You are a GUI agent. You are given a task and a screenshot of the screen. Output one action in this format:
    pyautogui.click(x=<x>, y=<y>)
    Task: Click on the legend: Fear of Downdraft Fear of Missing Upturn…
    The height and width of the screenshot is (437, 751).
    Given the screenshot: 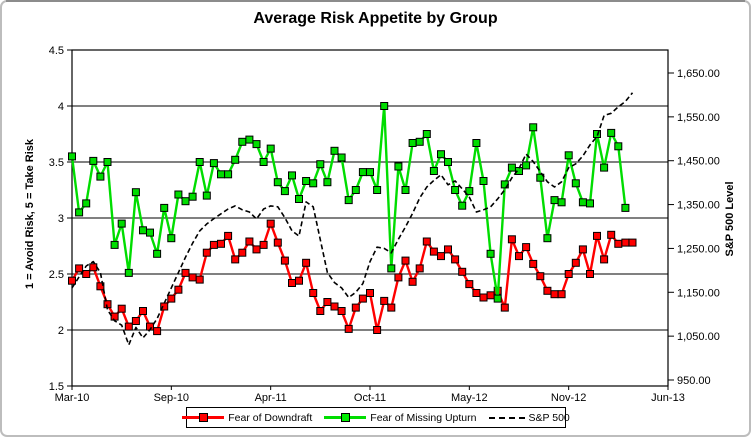 What is the action you would take?
    pyautogui.click(x=376, y=417)
    